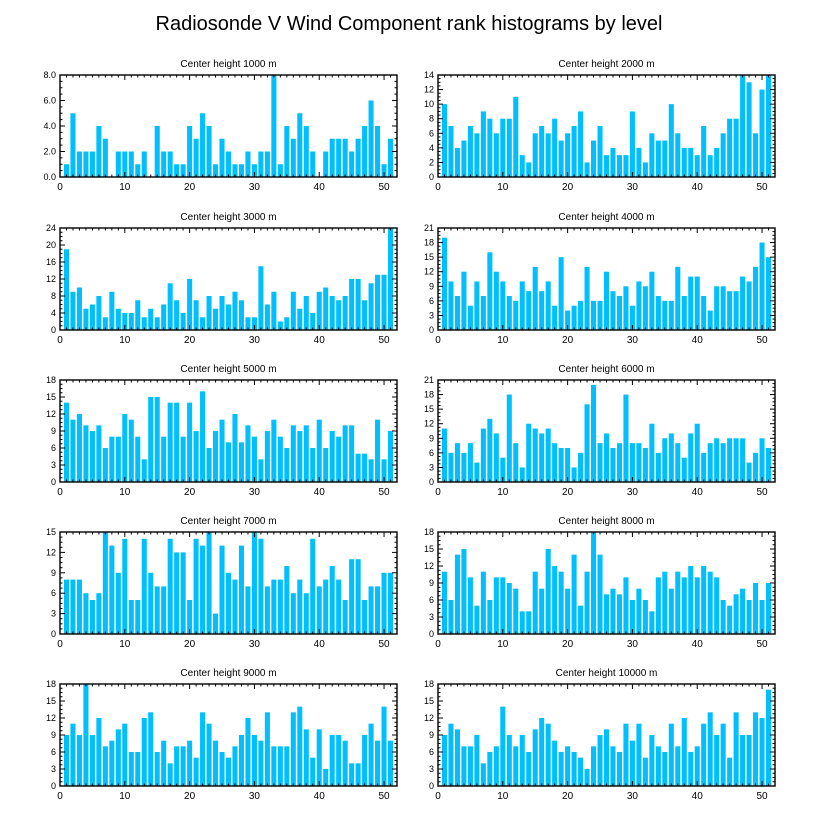 The width and height of the screenshot is (818, 824). Describe the element at coordinates (320, 644) in the screenshot. I see `x-tick-label: 40` at that location.